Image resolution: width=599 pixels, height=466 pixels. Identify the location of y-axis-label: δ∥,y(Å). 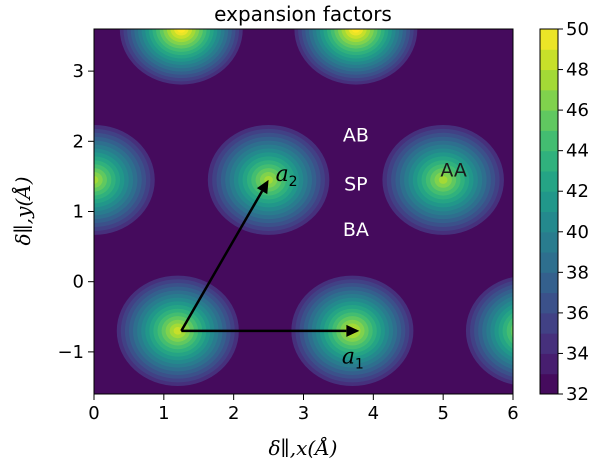
(22, 211).